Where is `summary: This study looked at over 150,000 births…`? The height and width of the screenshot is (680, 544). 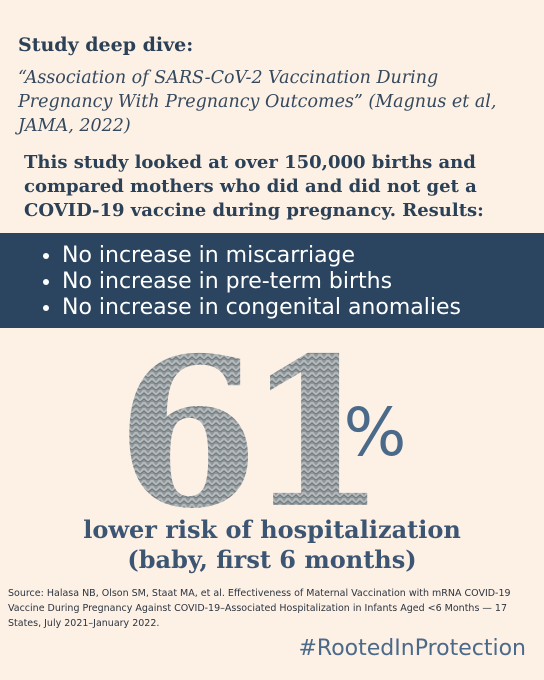
summary: This study looked at over 150,000 births… is located at coordinates (254, 186).